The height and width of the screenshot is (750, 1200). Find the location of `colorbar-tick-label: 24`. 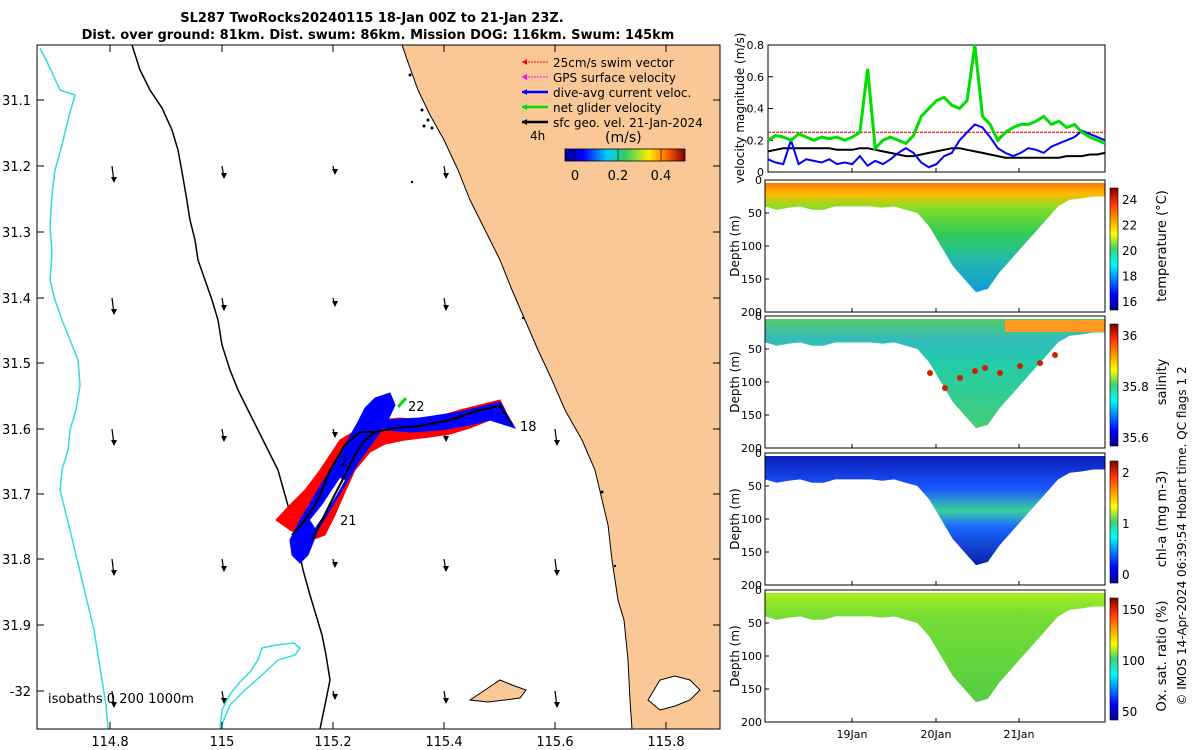

colorbar-tick-label: 24 is located at coordinates (1129, 200).